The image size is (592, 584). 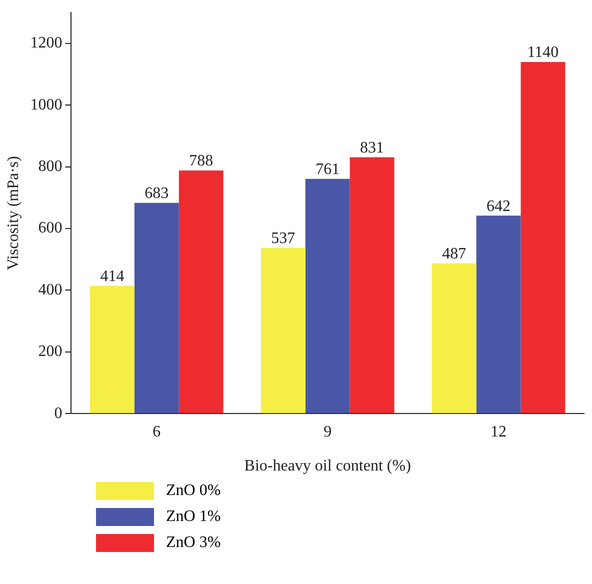 I want to click on data-label: 642, so click(x=498, y=206).